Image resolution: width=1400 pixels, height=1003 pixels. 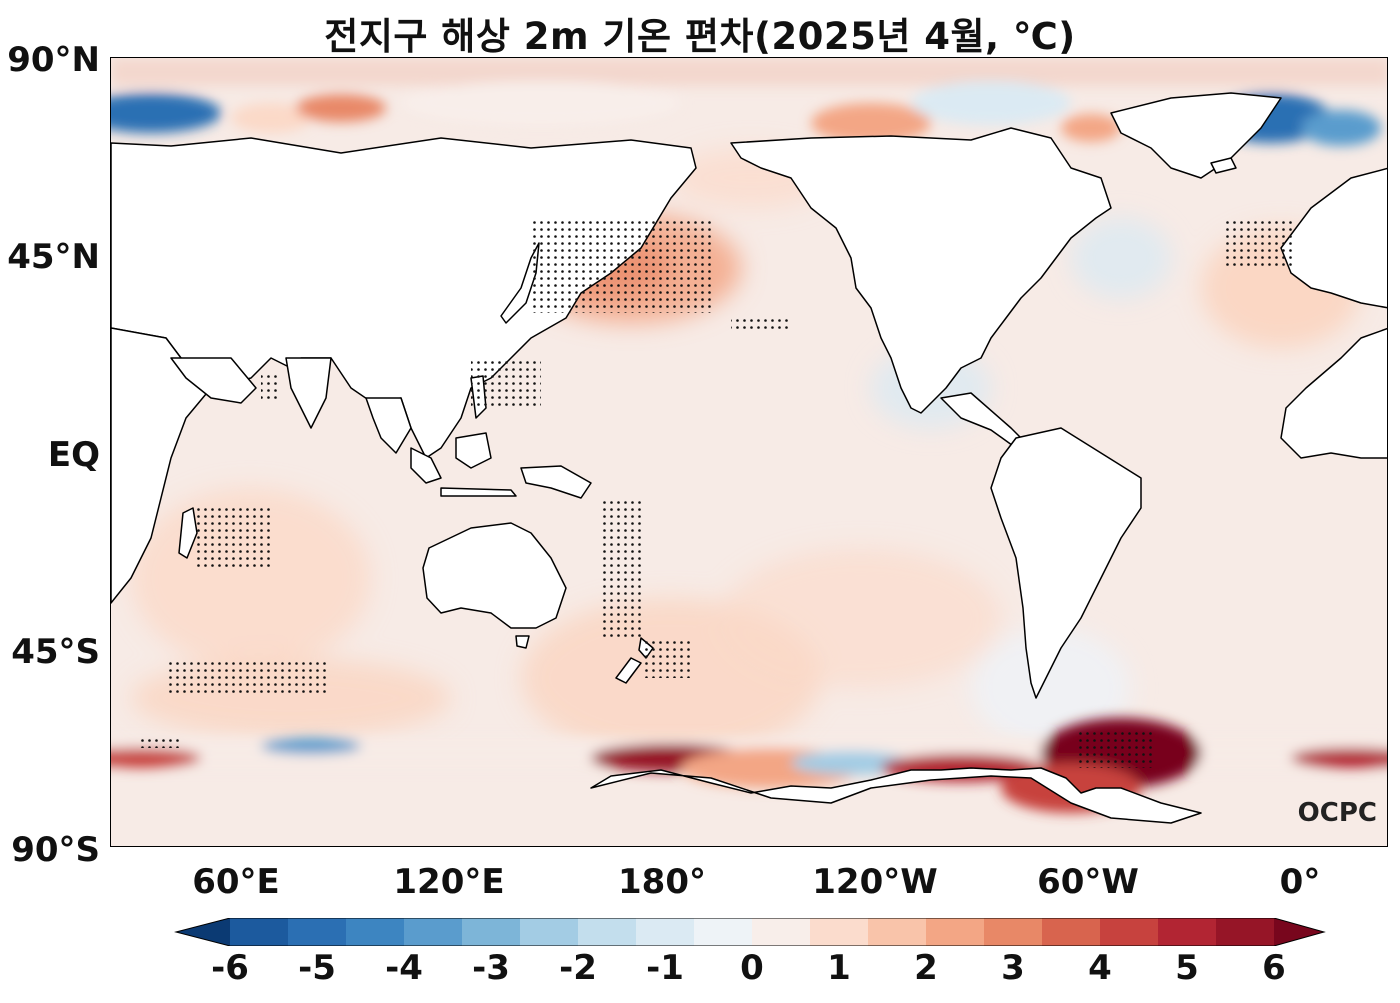 What do you see at coordinates (53, 60) in the screenshot?
I see `lat-label-90n: 90°N` at bounding box center [53, 60].